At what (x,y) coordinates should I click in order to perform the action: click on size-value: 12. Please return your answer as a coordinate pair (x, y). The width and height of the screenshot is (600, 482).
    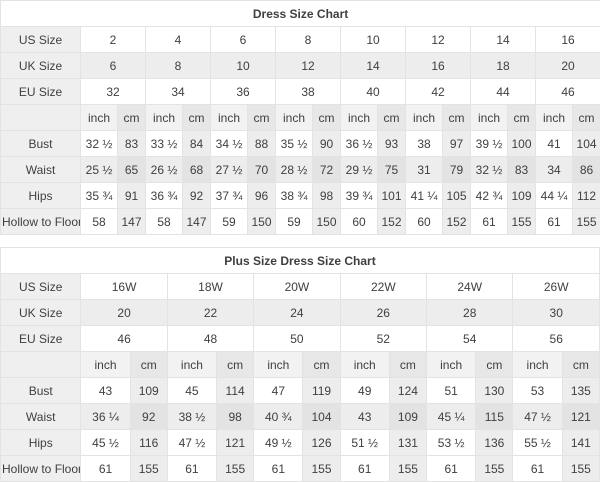
    Looking at the image, I should click on (438, 40).